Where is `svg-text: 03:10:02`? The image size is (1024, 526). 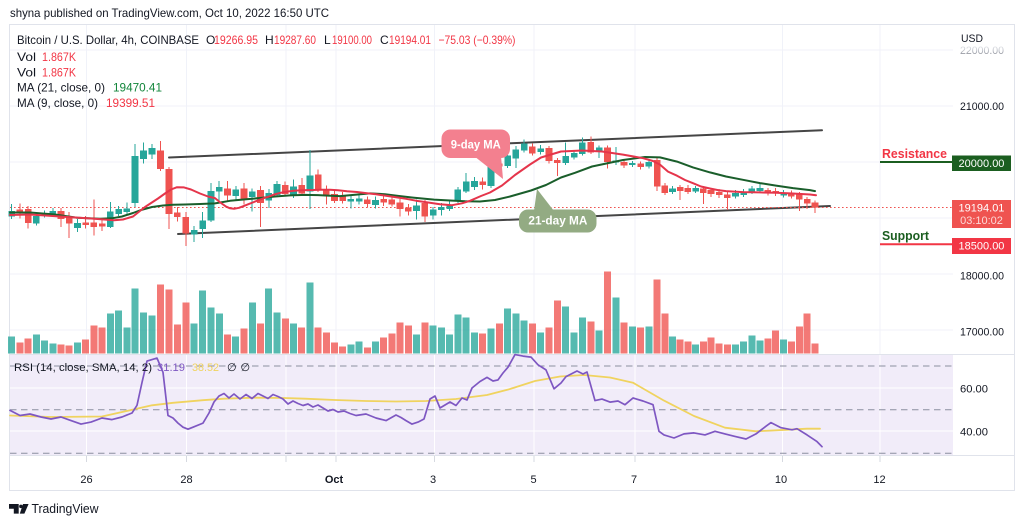
svg-text: 03:10:02 is located at coordinates (981, 221).